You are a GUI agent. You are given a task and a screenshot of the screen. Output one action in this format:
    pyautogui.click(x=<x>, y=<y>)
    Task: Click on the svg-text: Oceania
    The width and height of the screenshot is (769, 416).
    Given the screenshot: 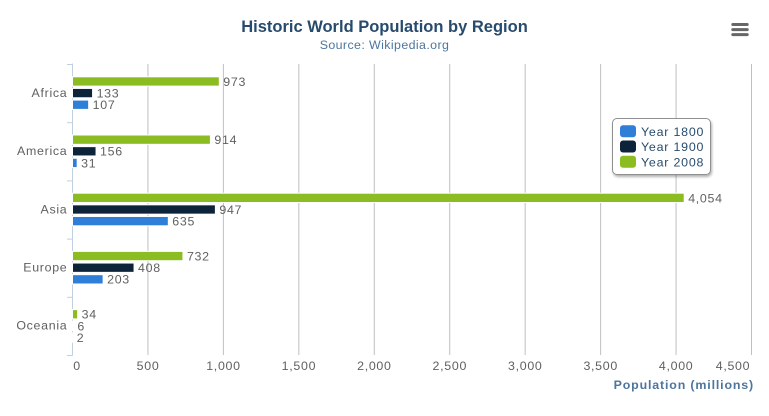 What is the action you would take?
    pyautogui.click(x=41, y=326)
    